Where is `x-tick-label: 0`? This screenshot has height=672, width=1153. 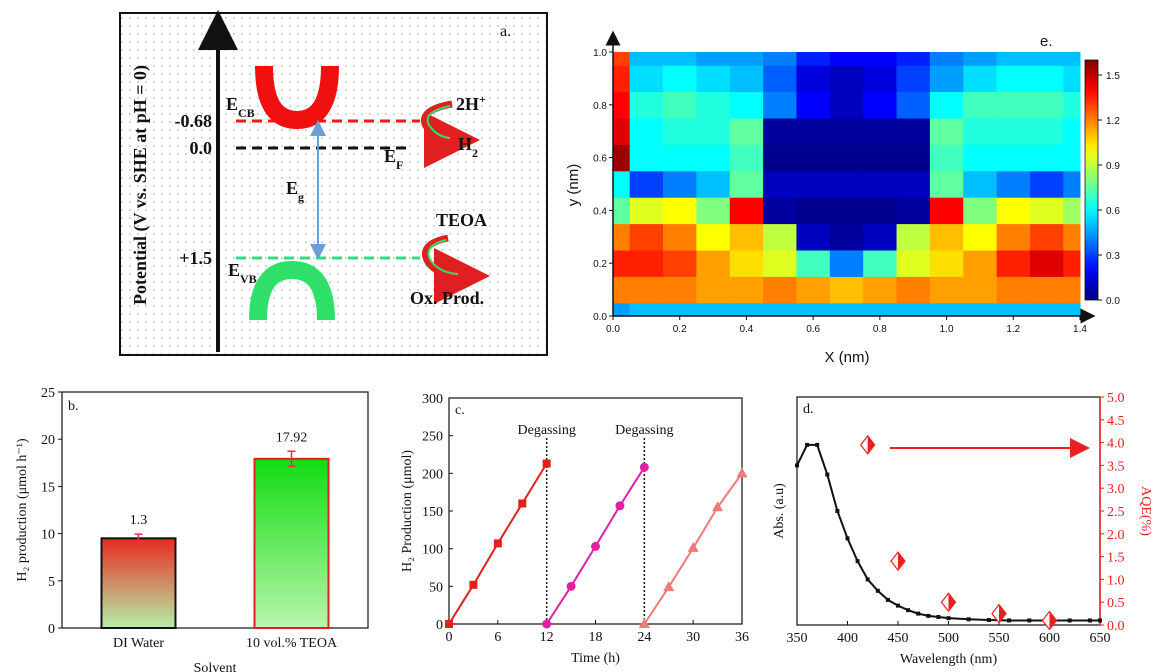 x-tick-label: 0 is located at coordinates (449, 637).